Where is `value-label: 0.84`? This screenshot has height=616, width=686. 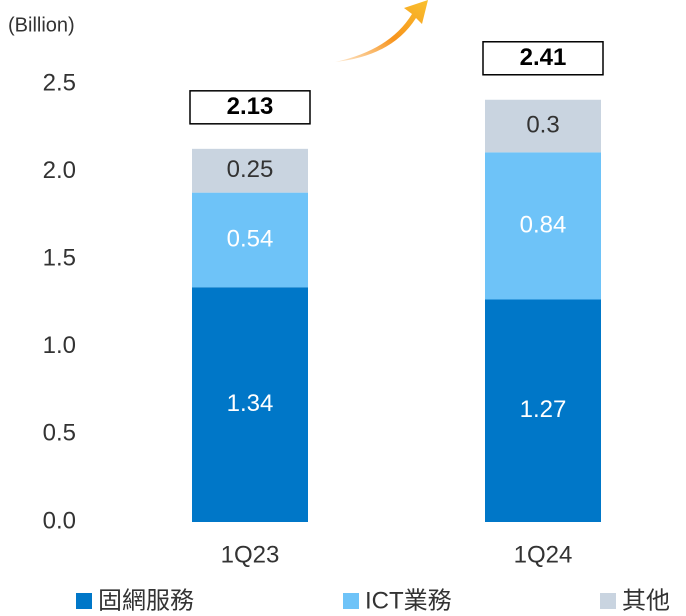 value-label: 0.84 is located at coordinates (543, 224).